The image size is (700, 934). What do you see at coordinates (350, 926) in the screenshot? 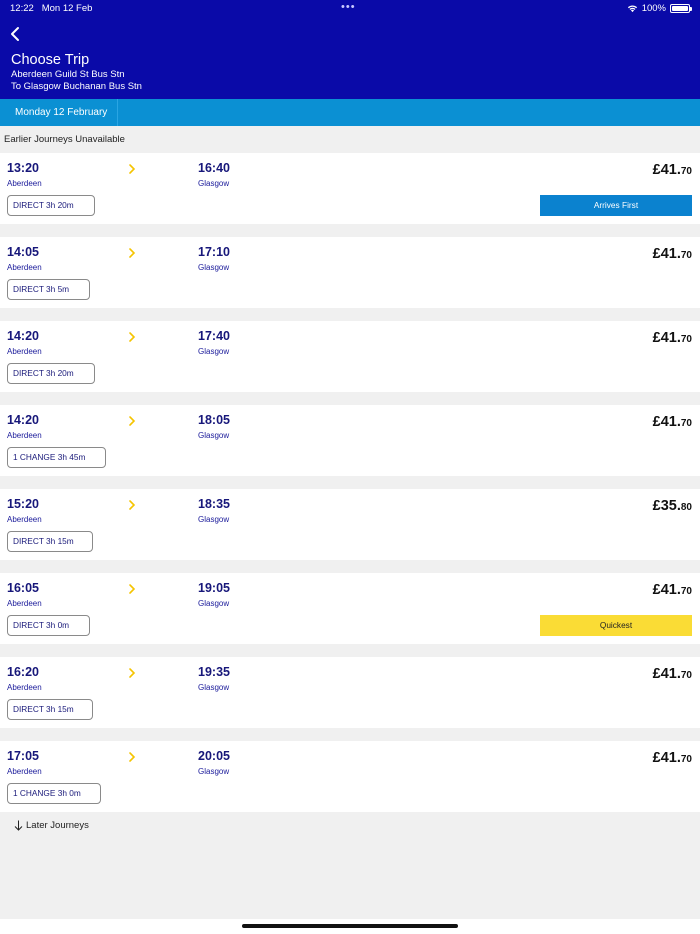
I see `home-indicator` at bounding box center [350, 926].